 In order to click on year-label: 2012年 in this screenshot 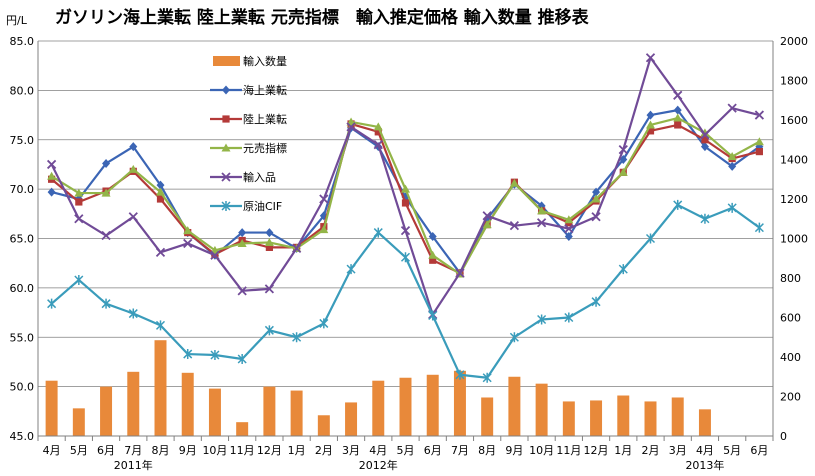, I will do `click(378, 465)`.